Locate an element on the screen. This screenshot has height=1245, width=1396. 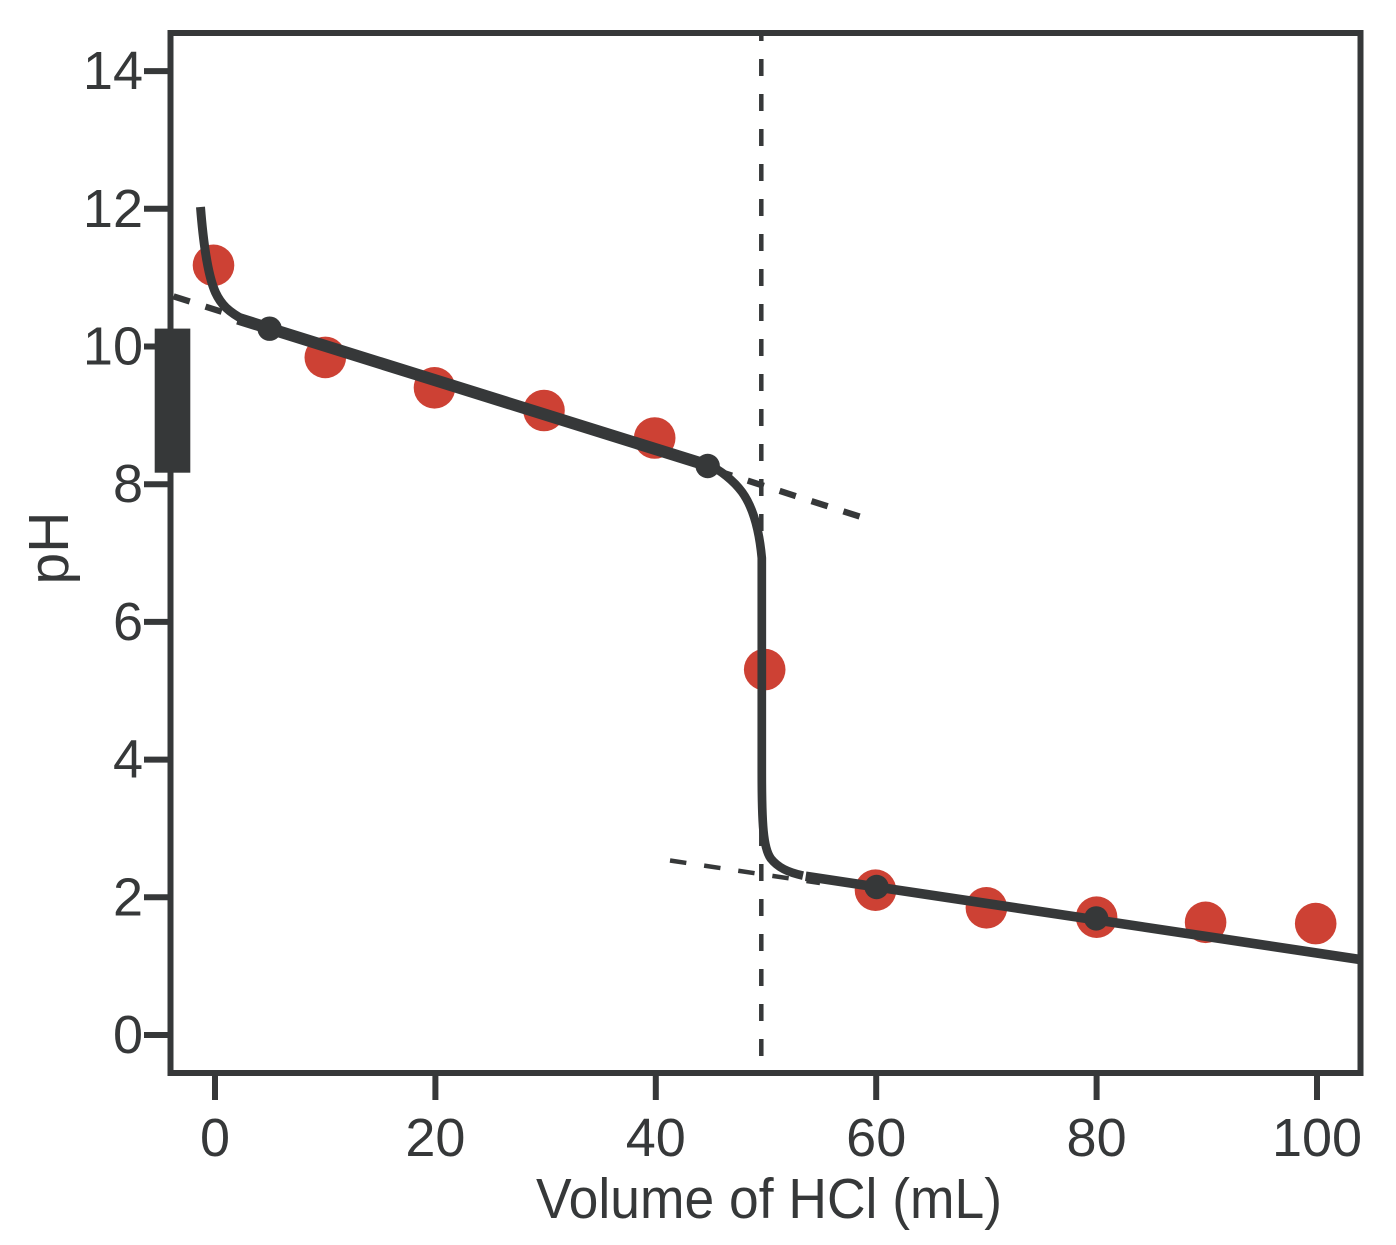
svg-text: 8 is located at coordinates (128, 484).